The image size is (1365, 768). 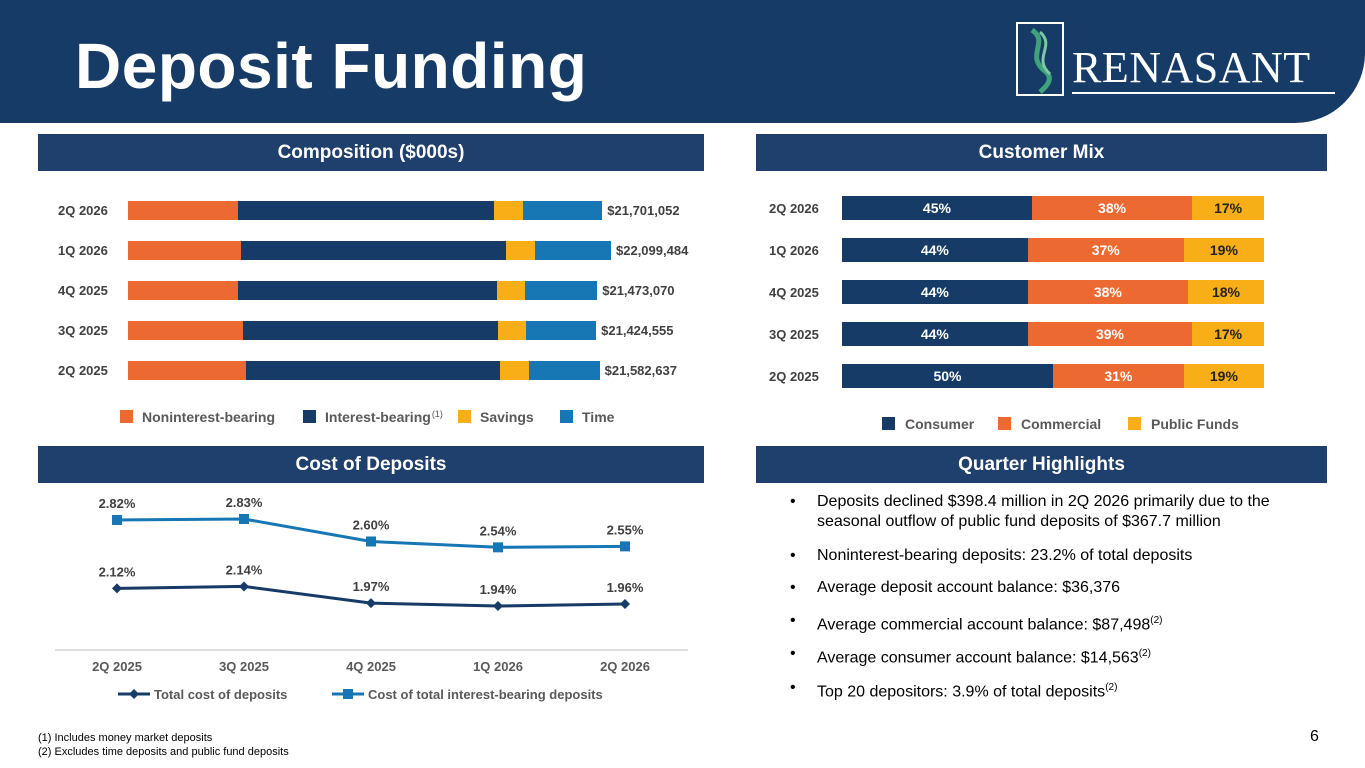 I want to click on composition-legend-label: Savings, so click(x=507, y=417).